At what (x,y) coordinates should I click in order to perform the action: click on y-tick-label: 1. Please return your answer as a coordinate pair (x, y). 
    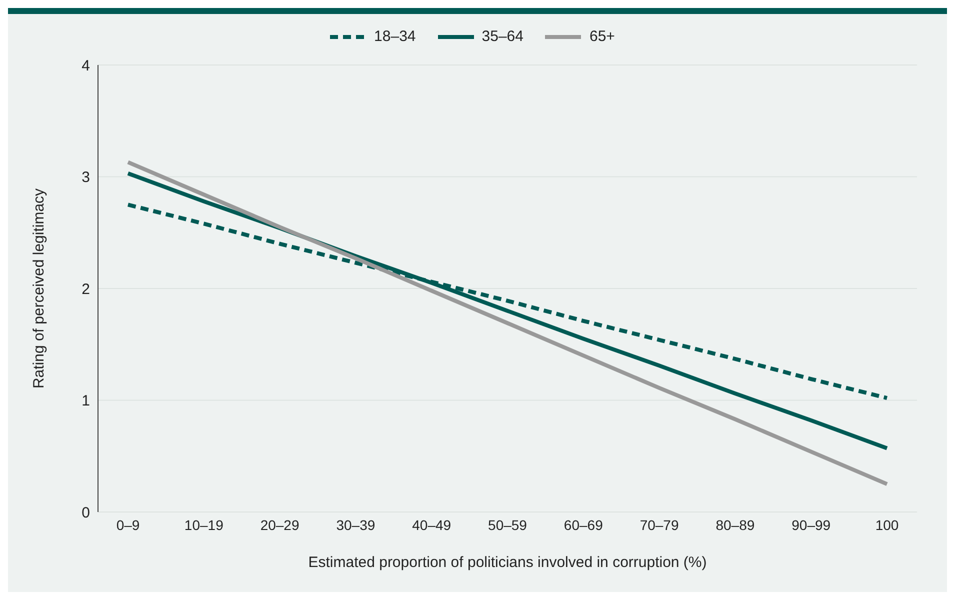
    Looking at the image, I should click on (86, 401).